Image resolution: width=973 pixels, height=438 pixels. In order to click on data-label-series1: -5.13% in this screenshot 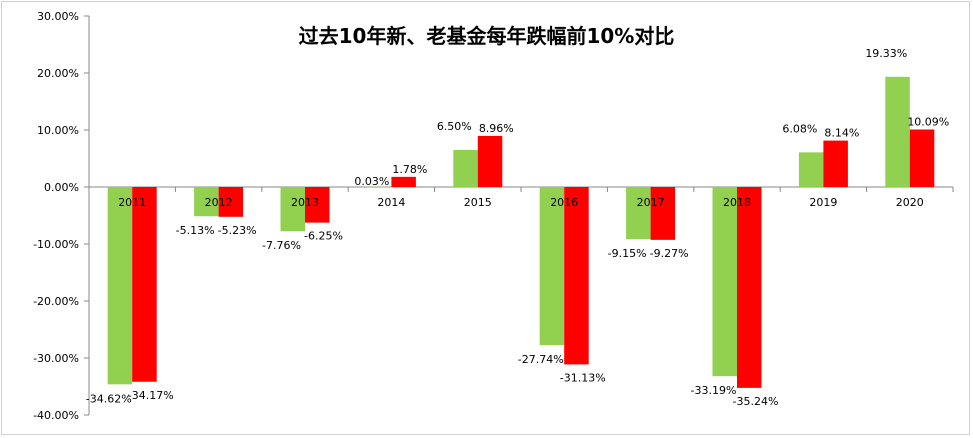, I will do `click(195, 230)`.